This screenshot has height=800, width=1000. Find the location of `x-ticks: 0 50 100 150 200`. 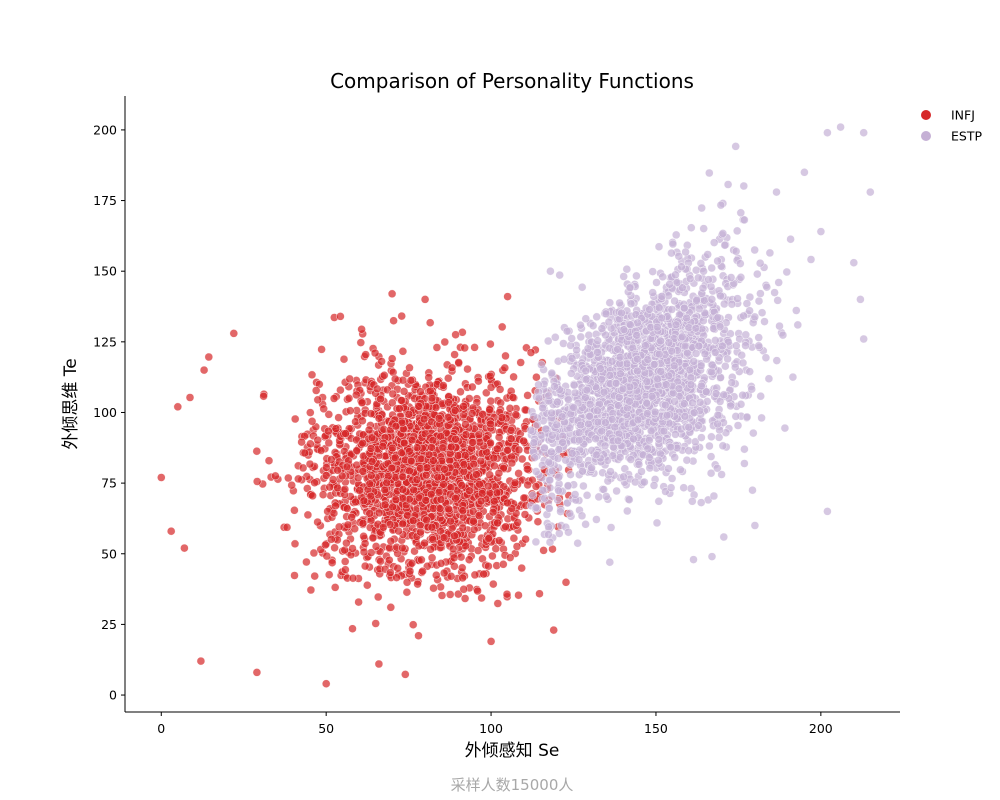

x-ticks: 0 50 100 150 200 is located at coordinates (495, 724).